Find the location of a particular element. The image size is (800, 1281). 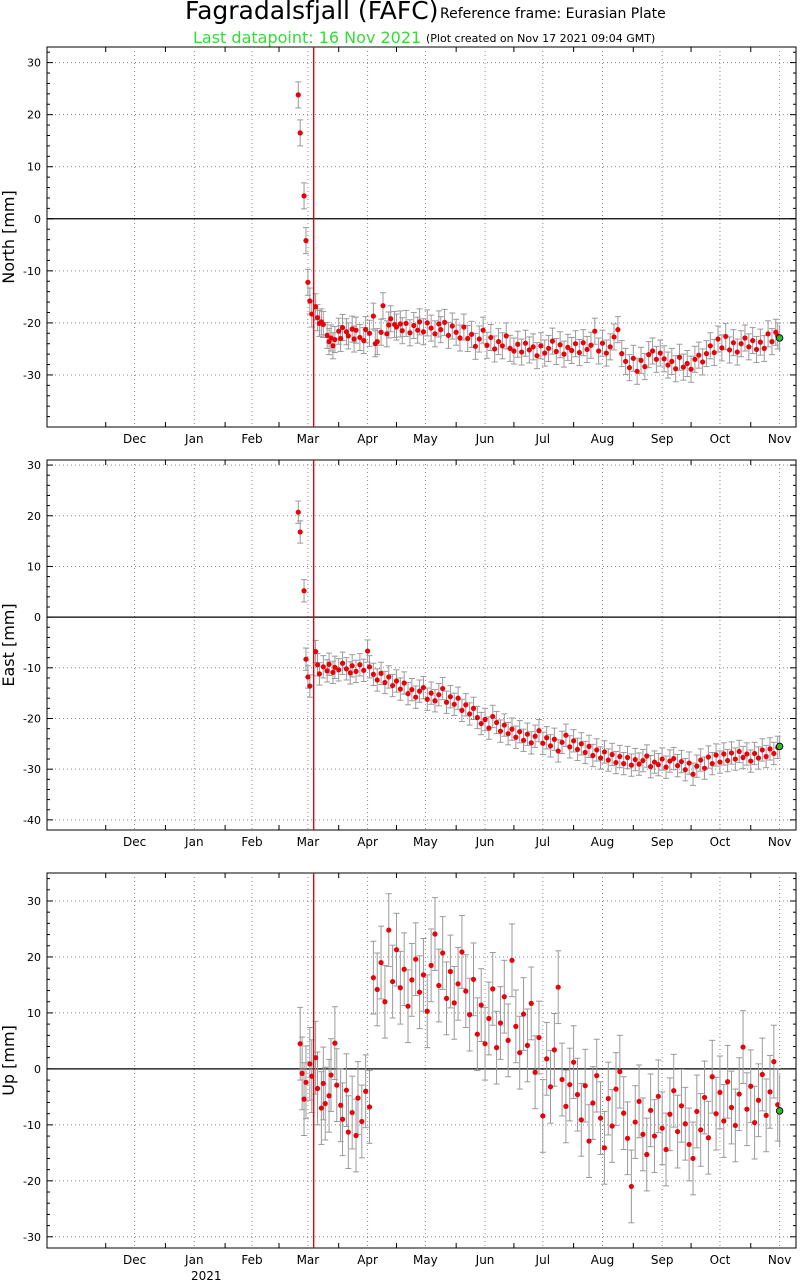

x-tick-label: Apr is located at coordinates (367, 439).